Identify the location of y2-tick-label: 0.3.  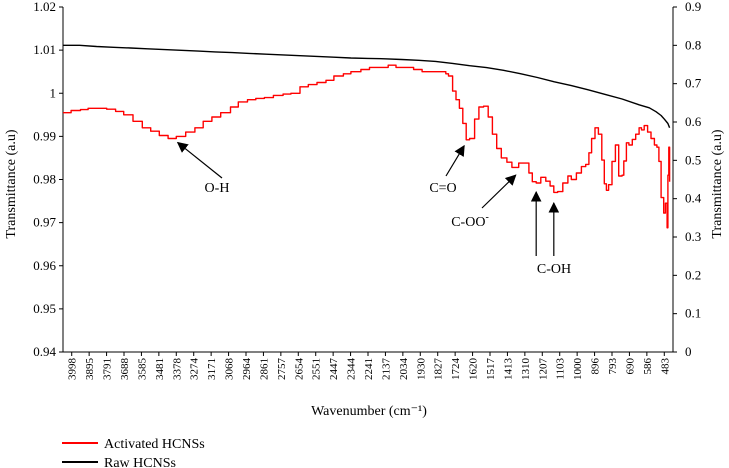
(693, 236).